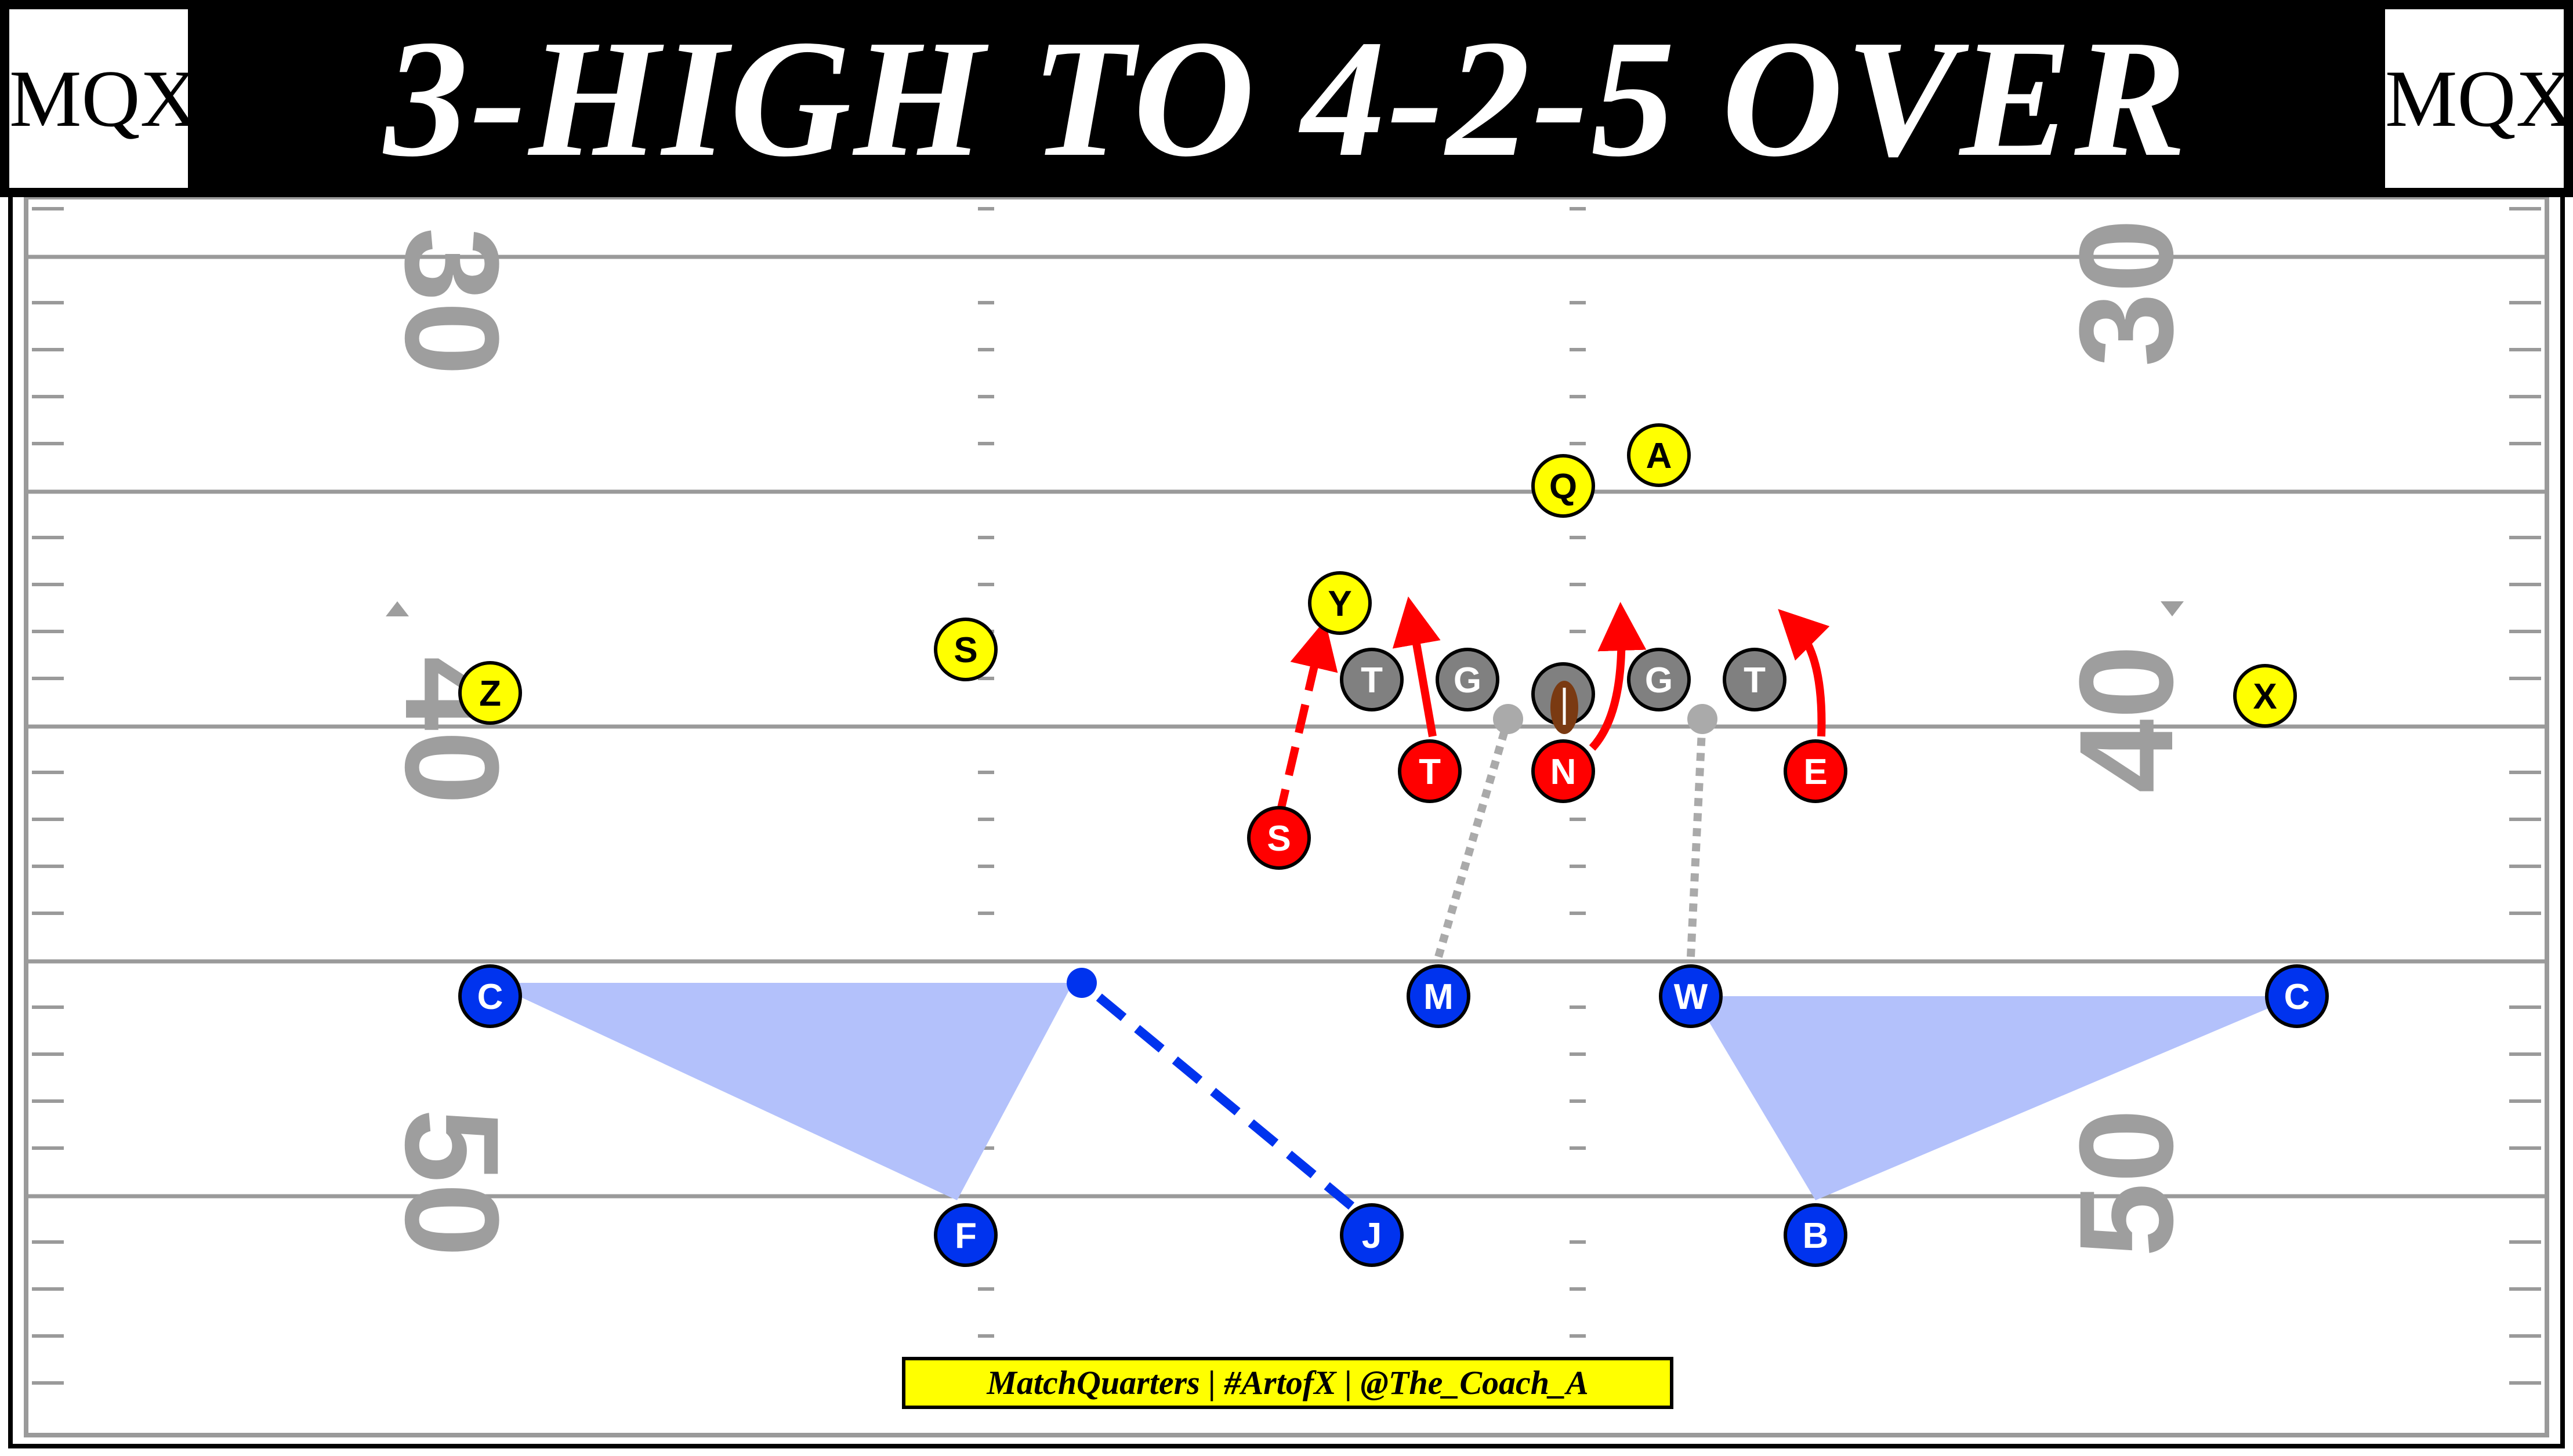  Describe the element at coordinates (452, 1183) in the screenshot. I see `yard-number-50-left: 50` at that location.